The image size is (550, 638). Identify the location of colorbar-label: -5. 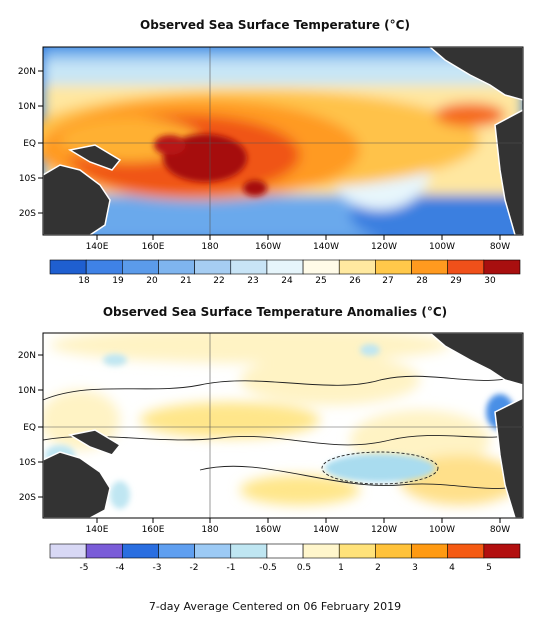
(84, 568).